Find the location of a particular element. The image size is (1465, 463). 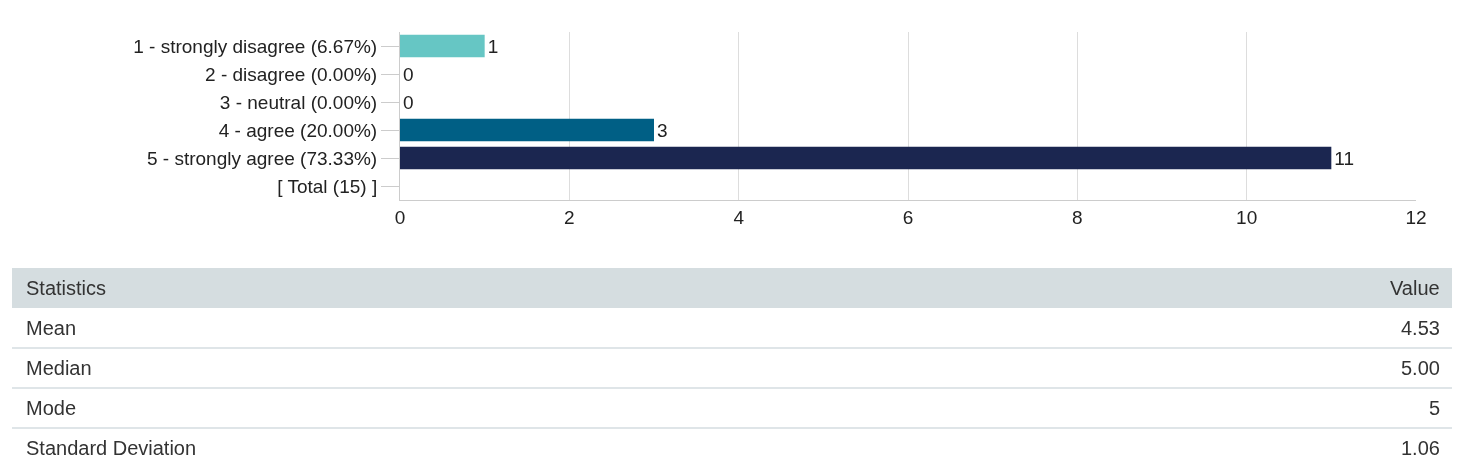

data-label: 3 is located at coordinates (662, 130).